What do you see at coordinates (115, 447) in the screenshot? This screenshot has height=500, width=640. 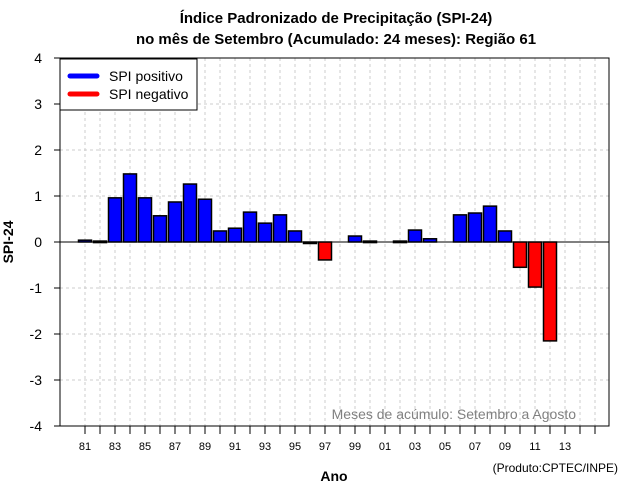 I see `x-tick-label: 83` at bounding box center [115, 447].